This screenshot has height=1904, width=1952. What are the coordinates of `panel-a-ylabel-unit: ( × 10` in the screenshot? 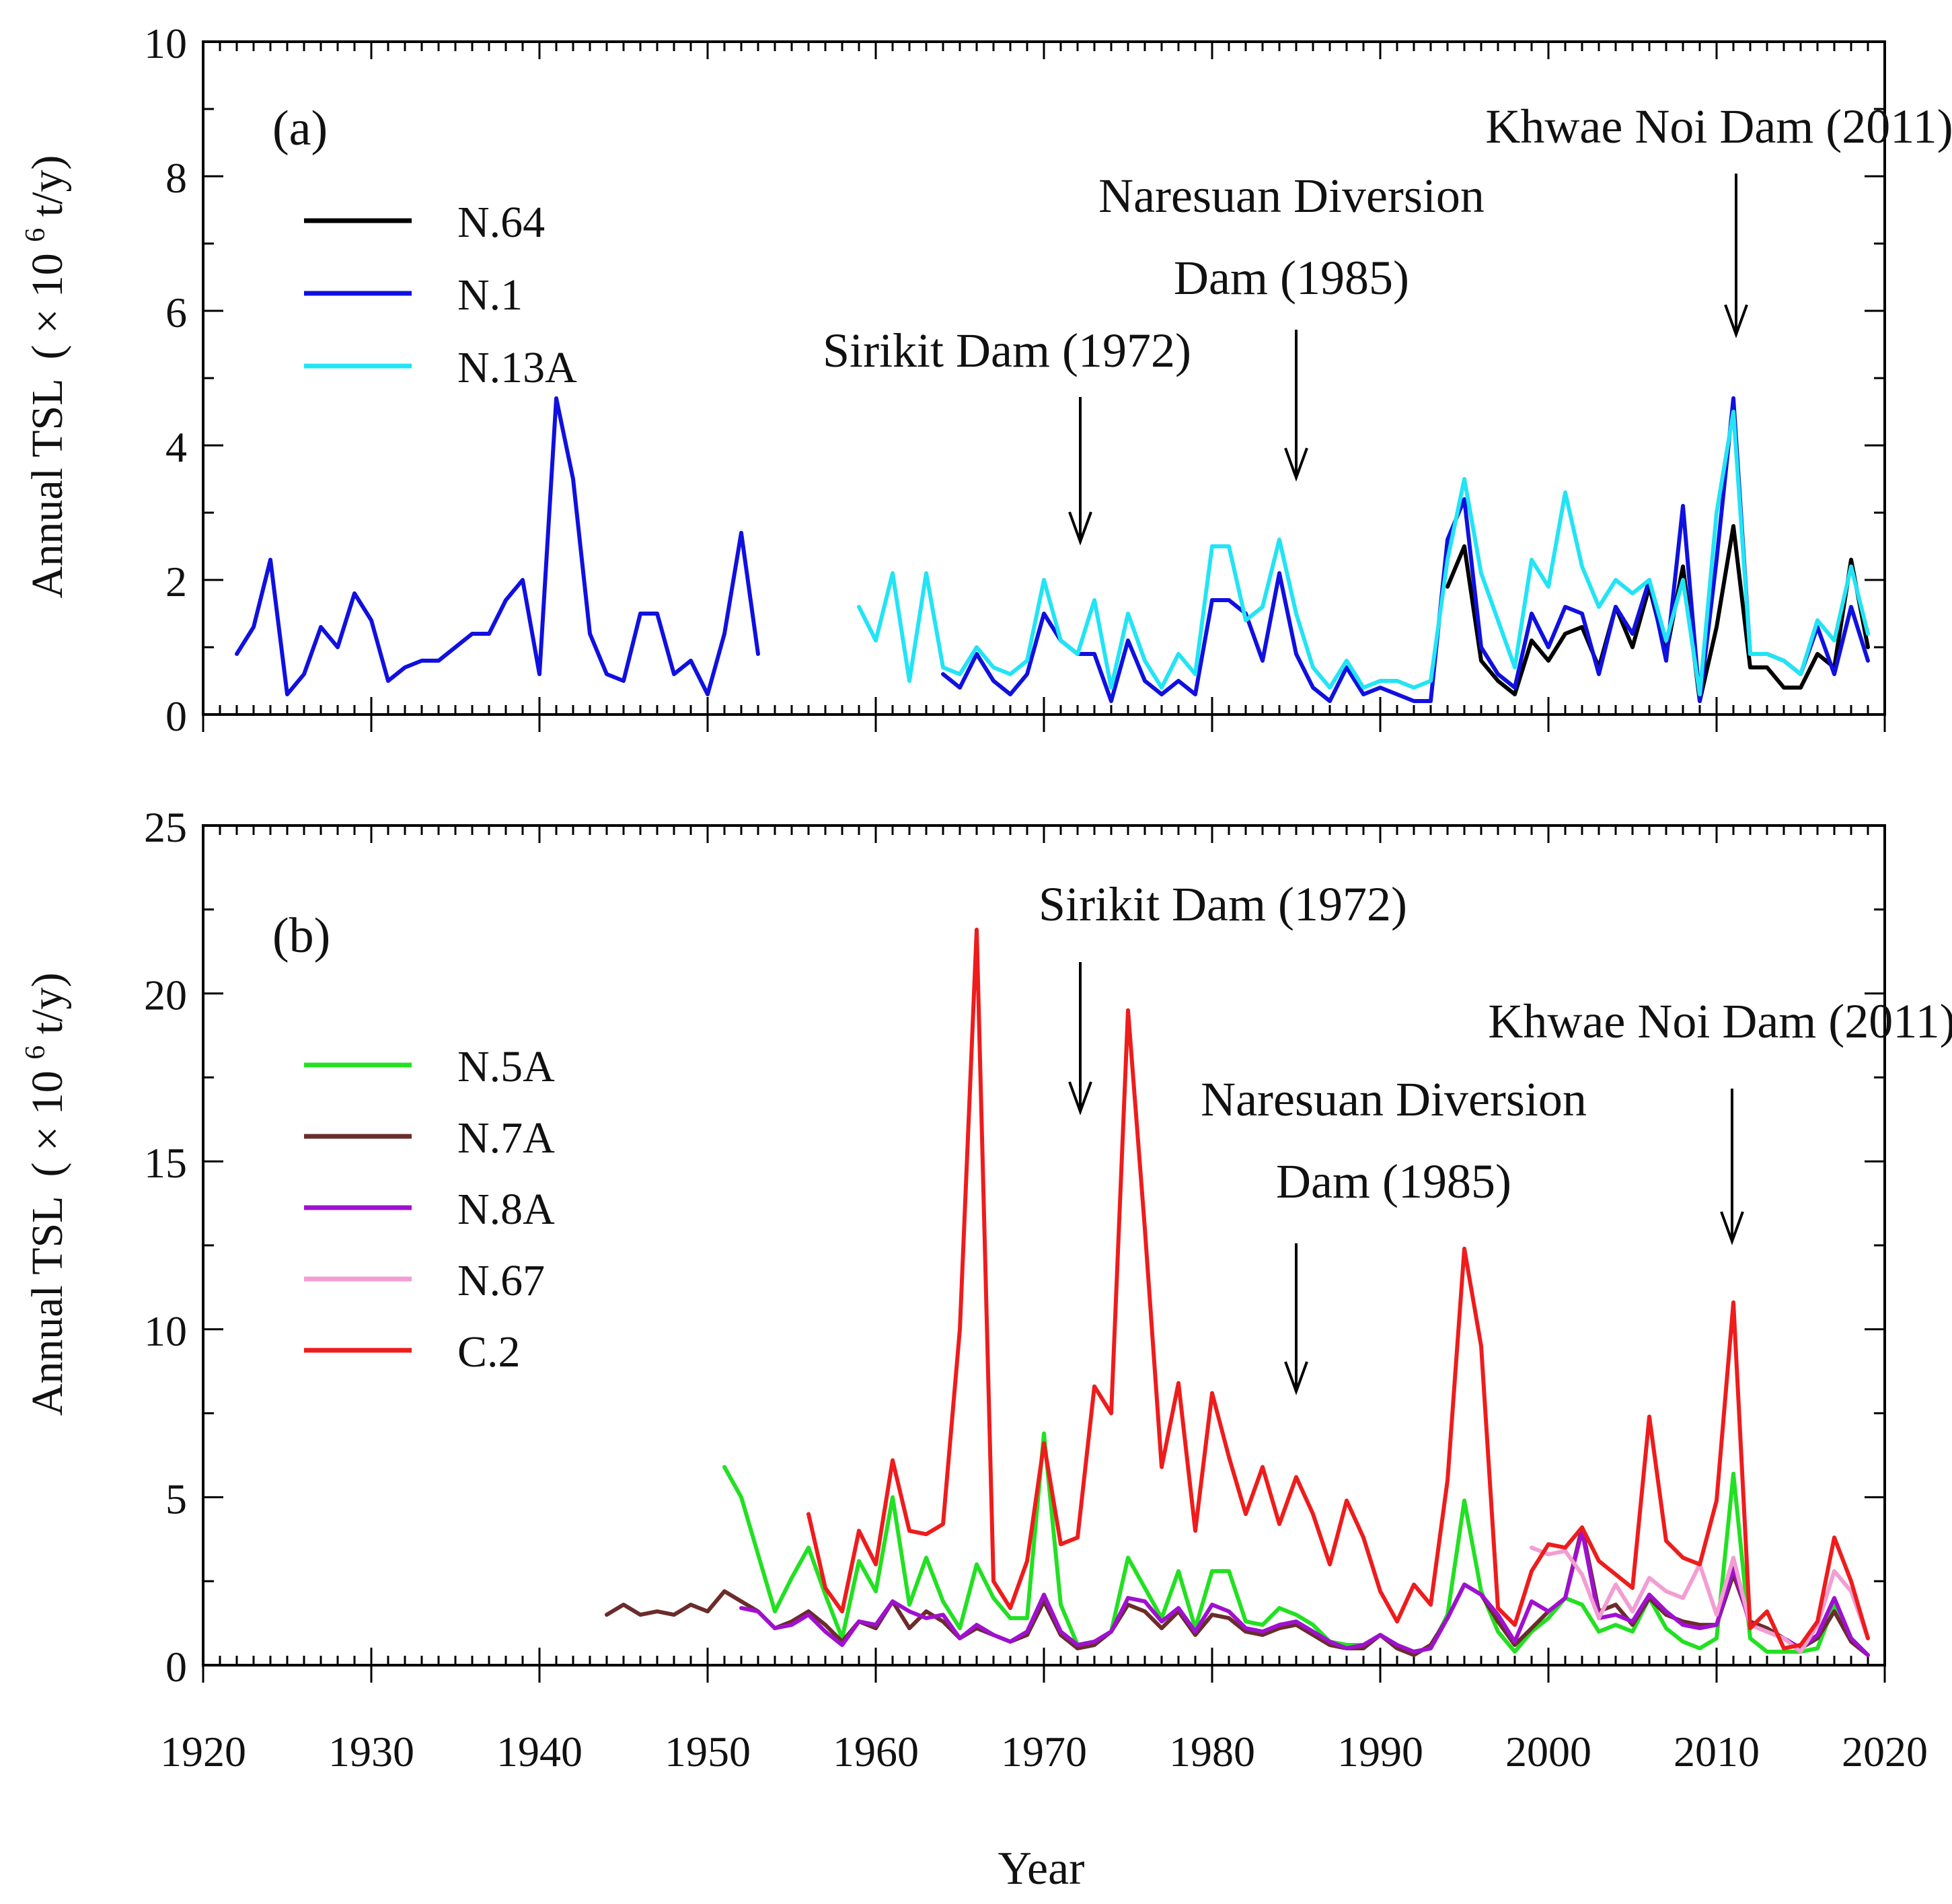 It's located at (47, 306).